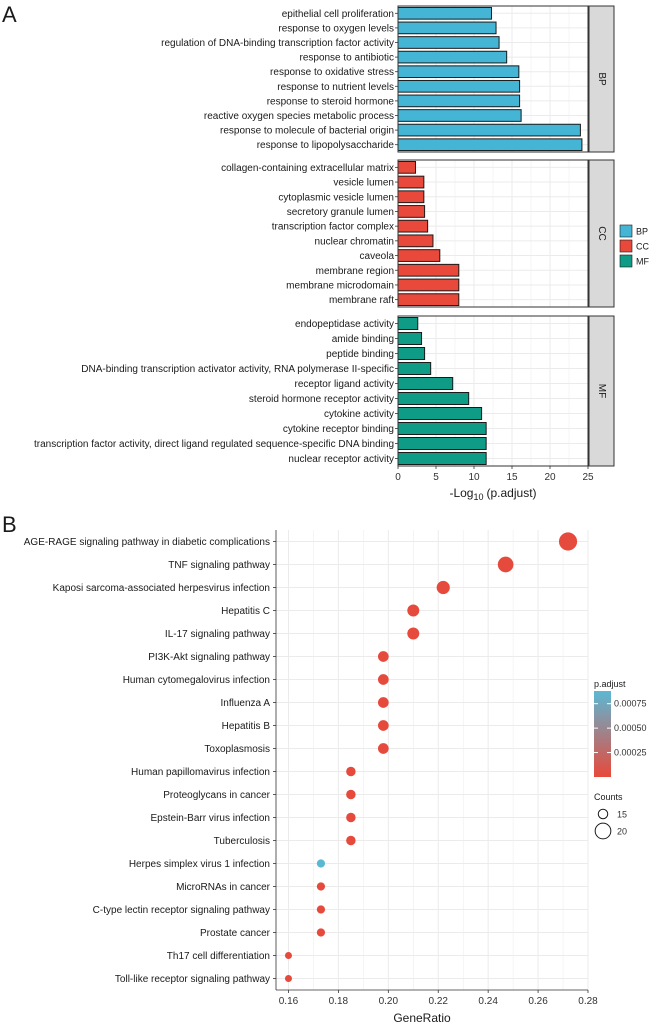  Describe the element at coordinates (474, 477) in the screenshot. I see `x-tick-label: 10` at that location.